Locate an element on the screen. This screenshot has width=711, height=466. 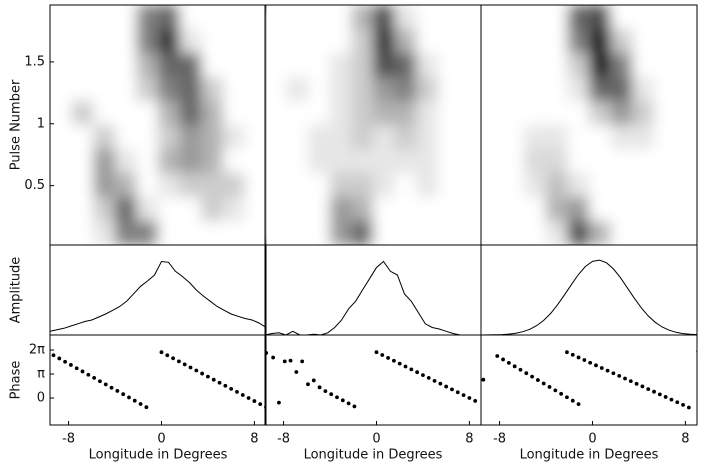
x-tick-label: -8 is located at coordinates (283, 439).